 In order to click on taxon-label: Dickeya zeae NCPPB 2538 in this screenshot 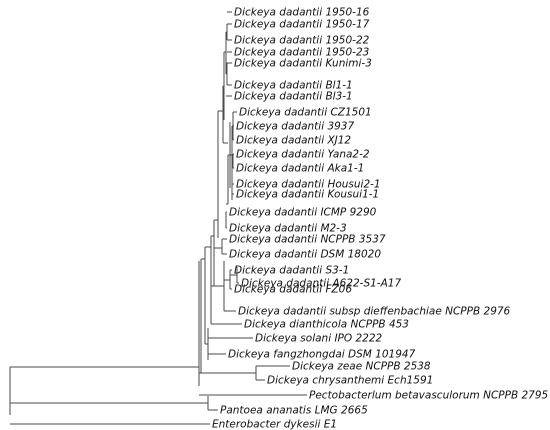, I will do `click(361, 367)`.